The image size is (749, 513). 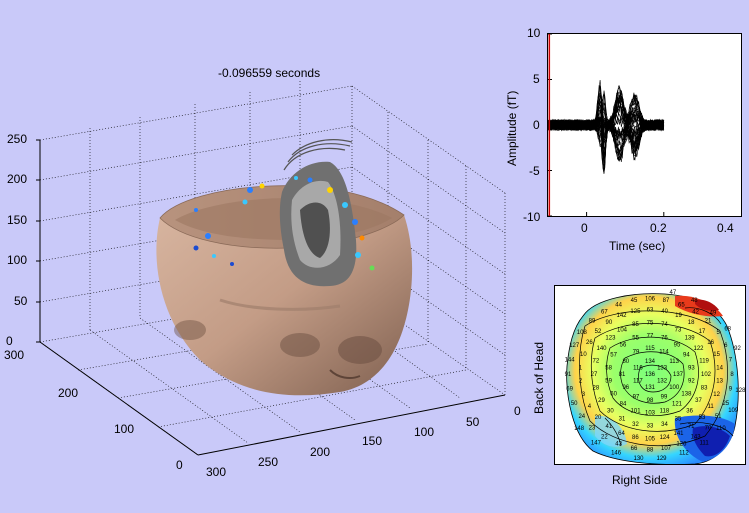 I want to click on sensor-label: 37, so click(x=698, y=401).